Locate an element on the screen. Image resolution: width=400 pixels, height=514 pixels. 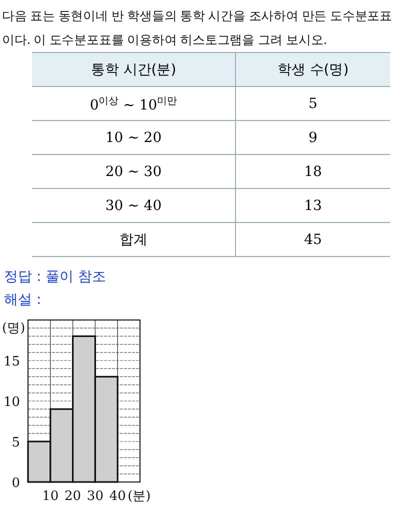
x-tick-label: 40 is located at coordinates (117, 496).